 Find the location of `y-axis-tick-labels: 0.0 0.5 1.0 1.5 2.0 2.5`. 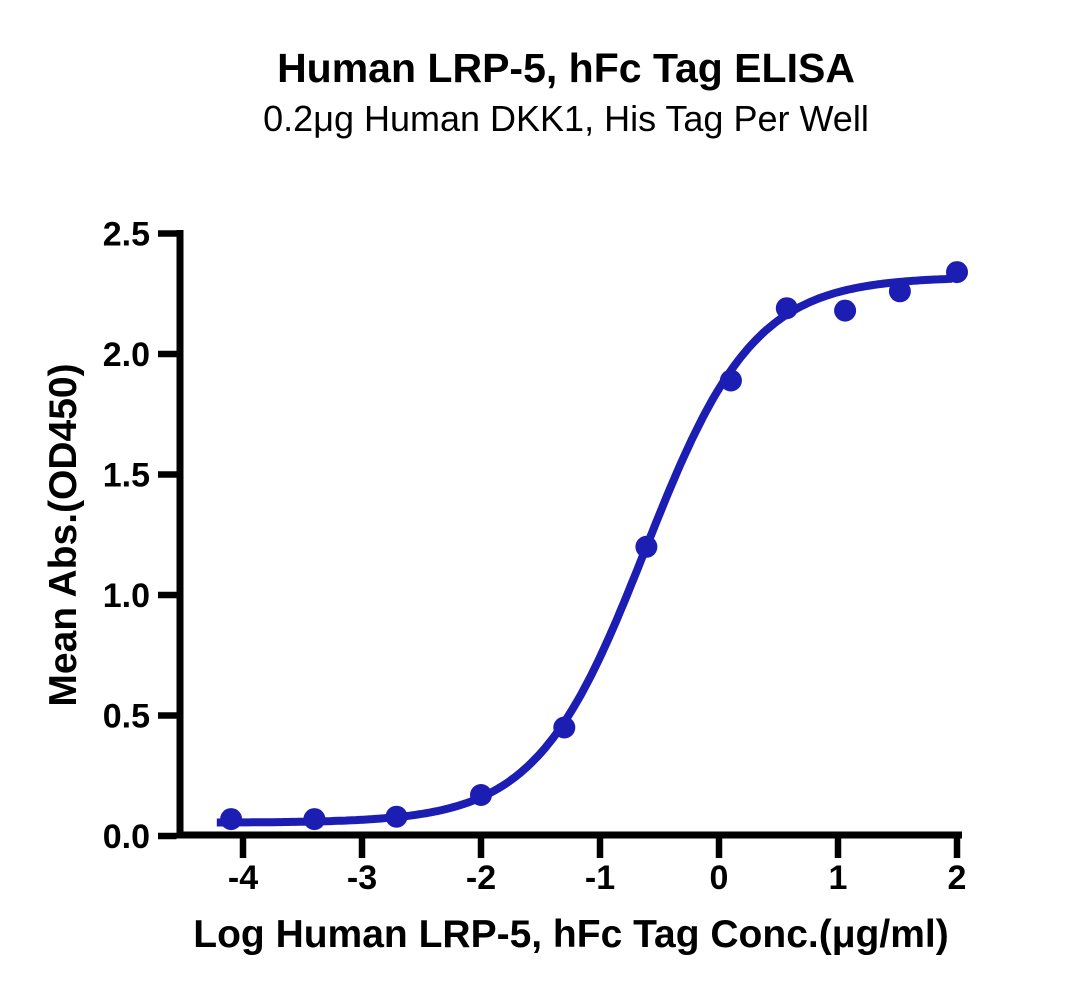

y-axis-tick-labels: 0.0 0.5 1.0 1.5 2.0 2.5 is located at coordinates (126, 536).